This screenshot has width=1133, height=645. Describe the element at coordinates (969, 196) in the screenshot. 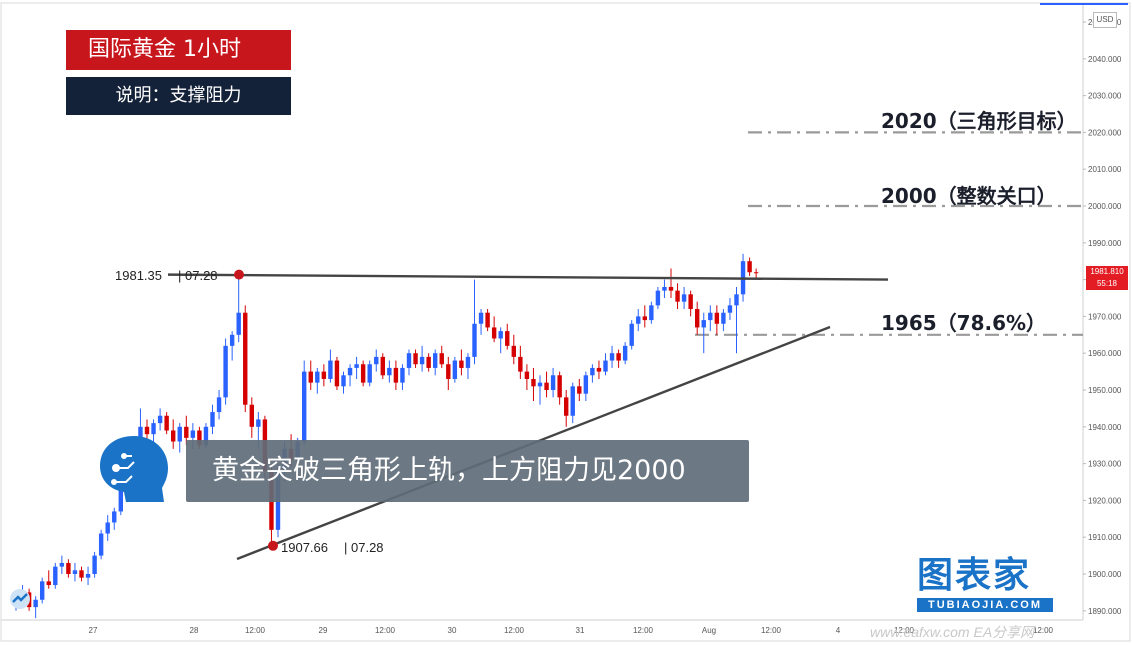

I see `level-label-2000: 2000（整数关口）` at that location.